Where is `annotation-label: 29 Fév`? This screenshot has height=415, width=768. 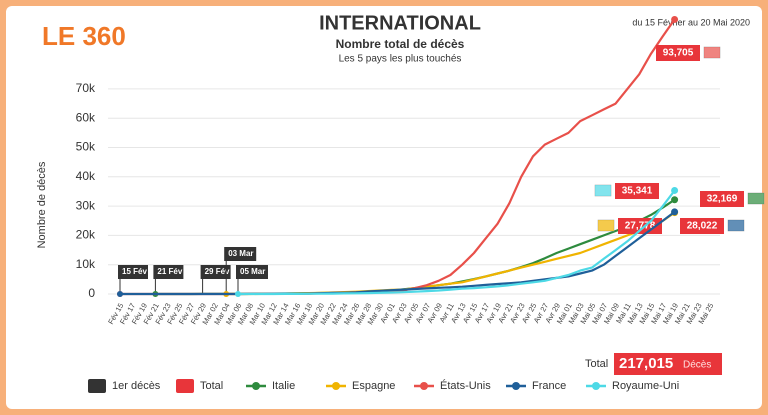 annotation-label: 29 Fév is located at coordinates (217, 271).